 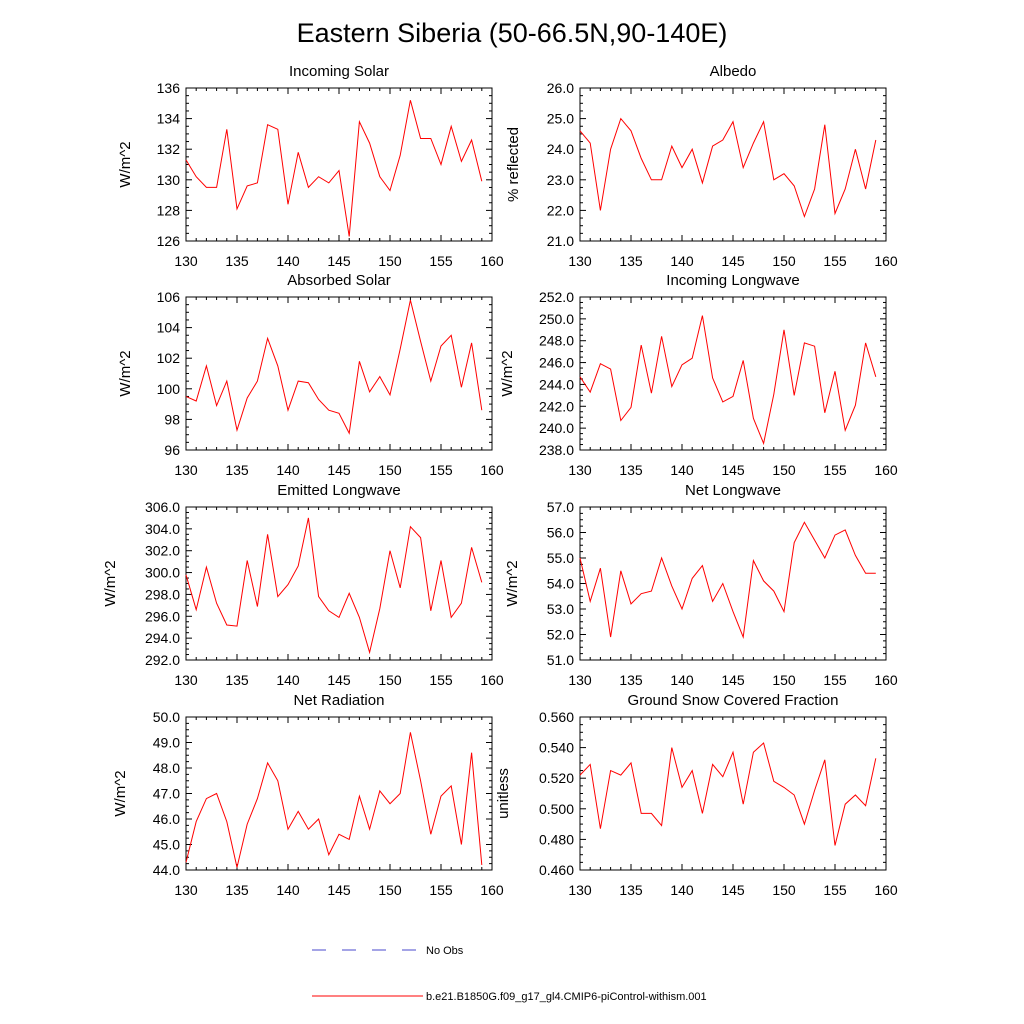 I want to click on y-tick-label: 25.0, so click(x=560, y=119).